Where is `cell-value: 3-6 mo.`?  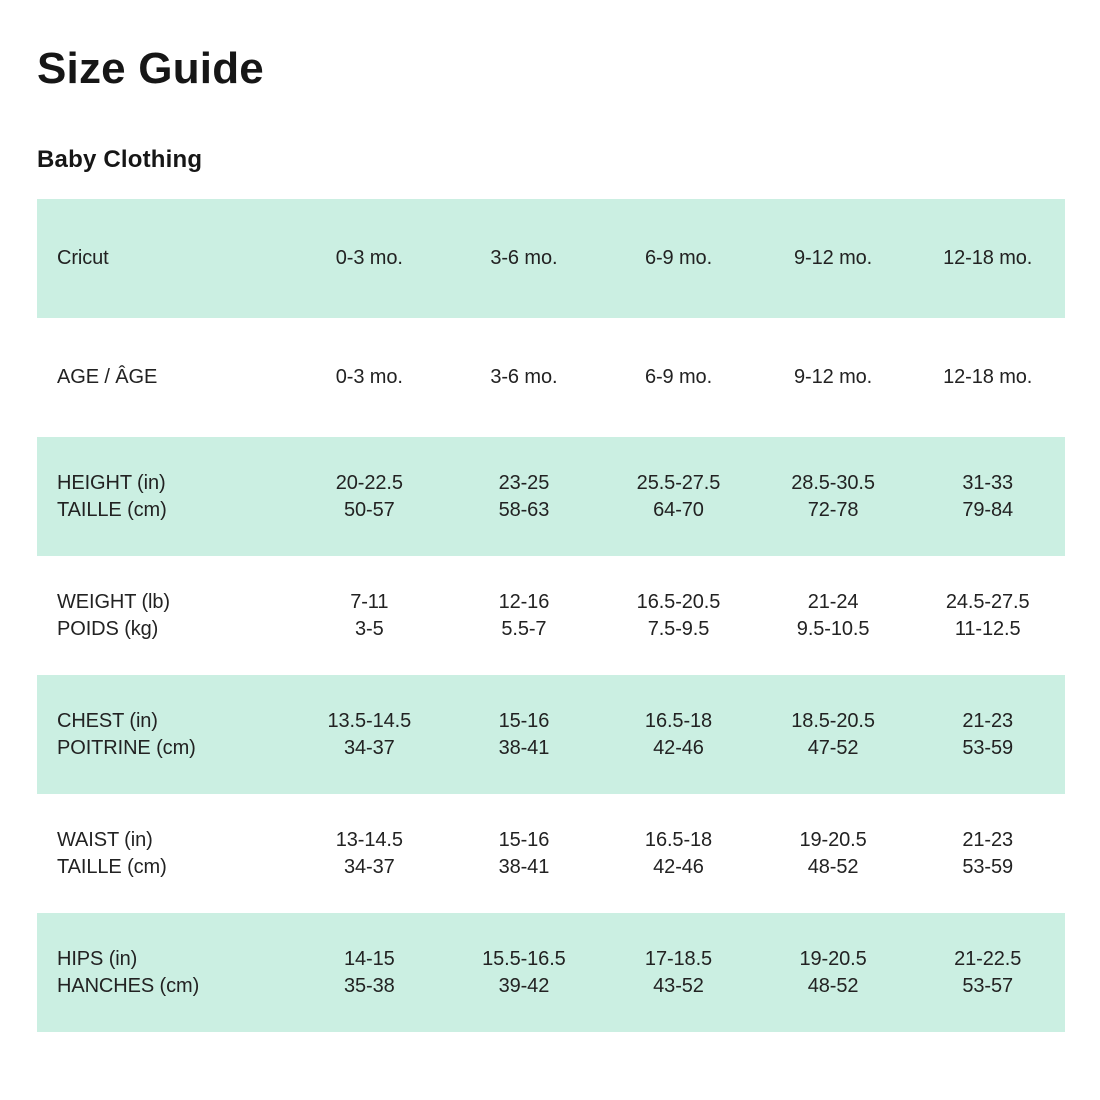 cell-value: 3-6 mo. is located at coordinates (524, 377).